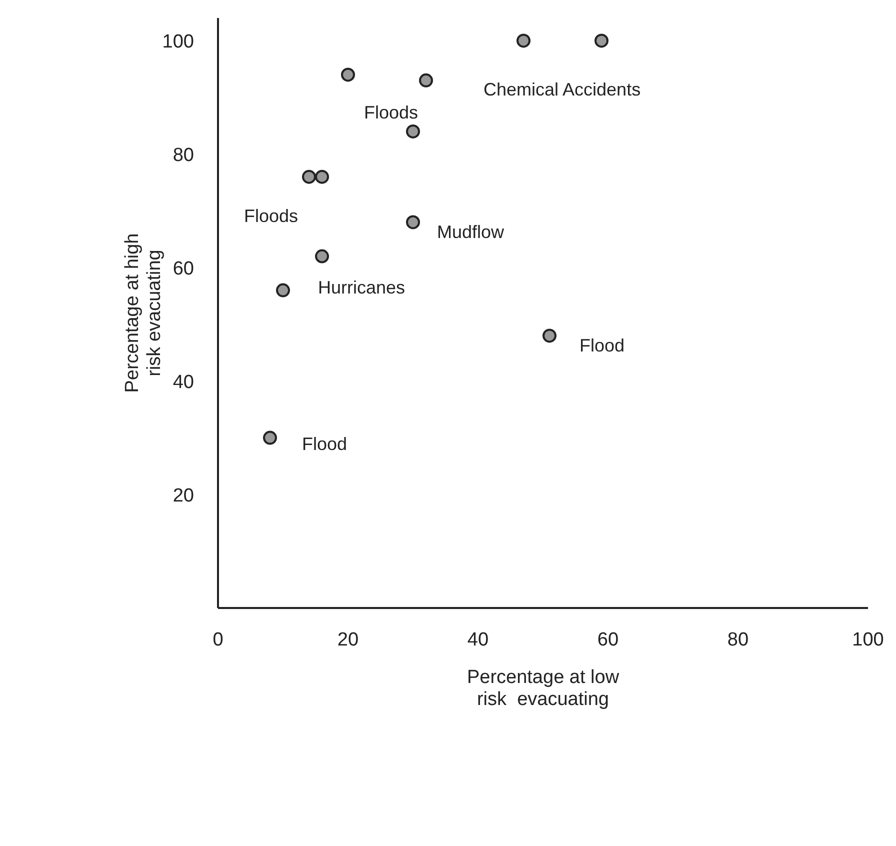  What do you see at coordinates (183, 382) in the screenshot?
I see `y-tick-label: 40` at bounding box center [183, 382].